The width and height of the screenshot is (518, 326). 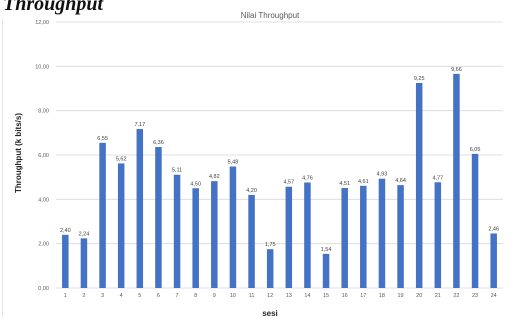 What do you see at coordinates (214, 177) in the screenshot?
I see `data-label: 4,82` at bounding box center [214, 177].